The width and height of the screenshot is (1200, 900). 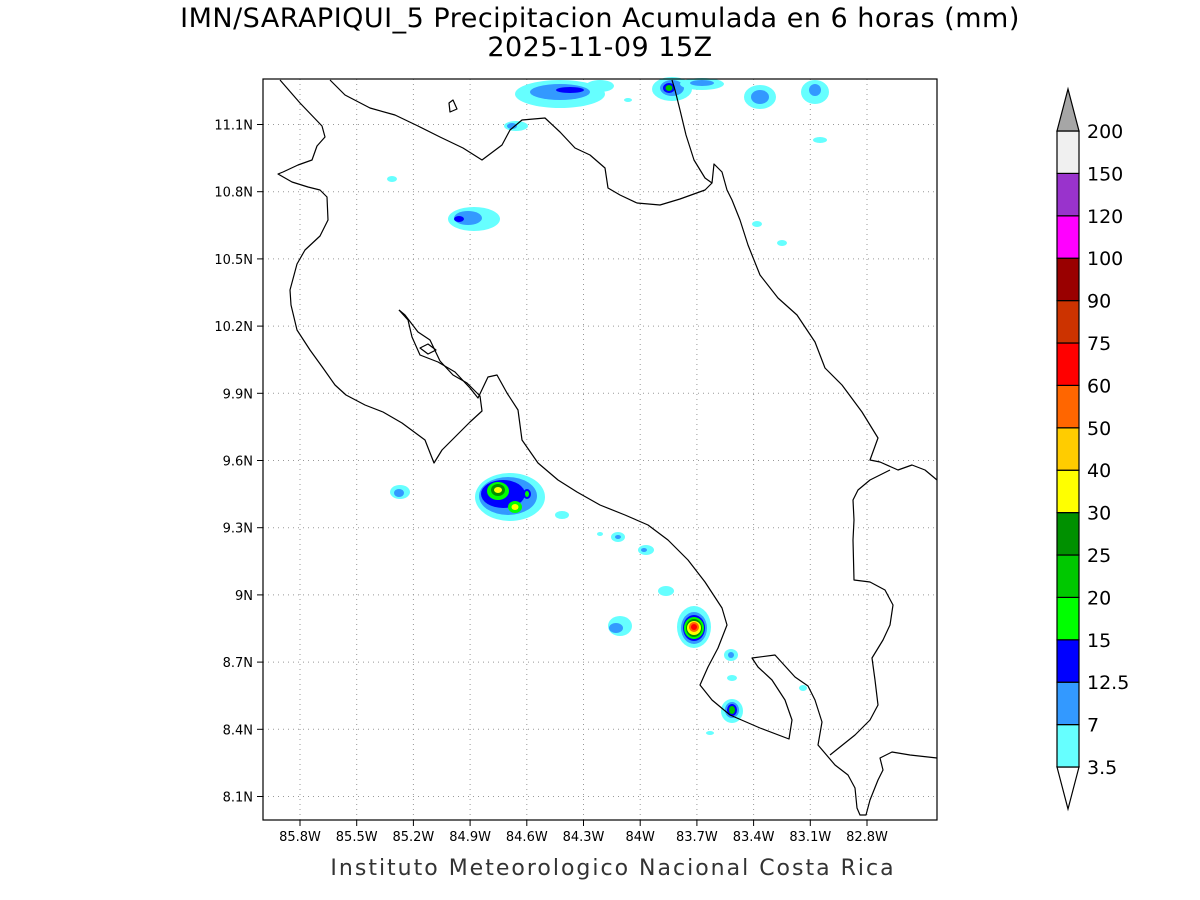 What do you see at coordinates (1108, 683) in the screenshot?
I see `legend-level-label: 12.5` at bounding box center [1108, 683].